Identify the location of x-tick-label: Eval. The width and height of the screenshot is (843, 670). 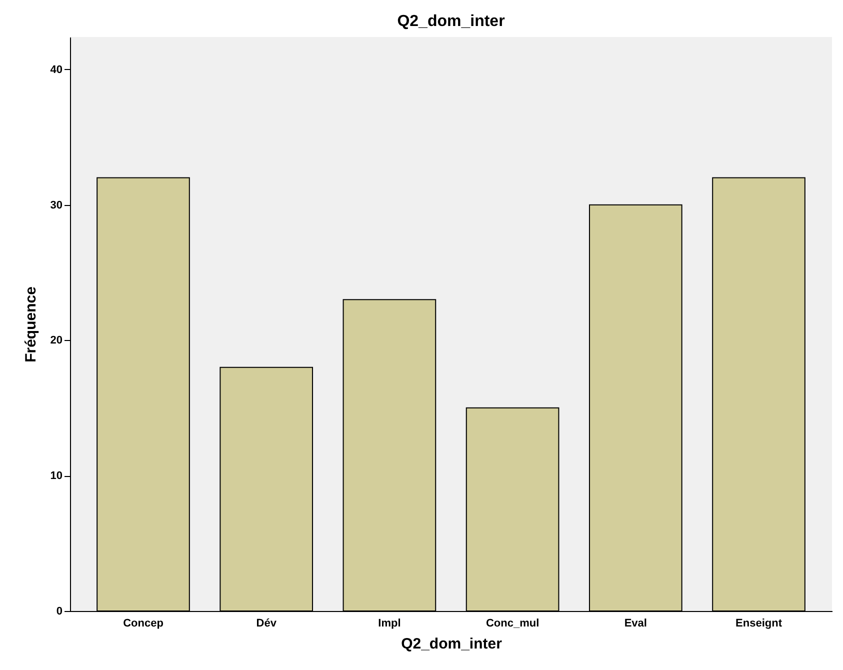
(635, 624).